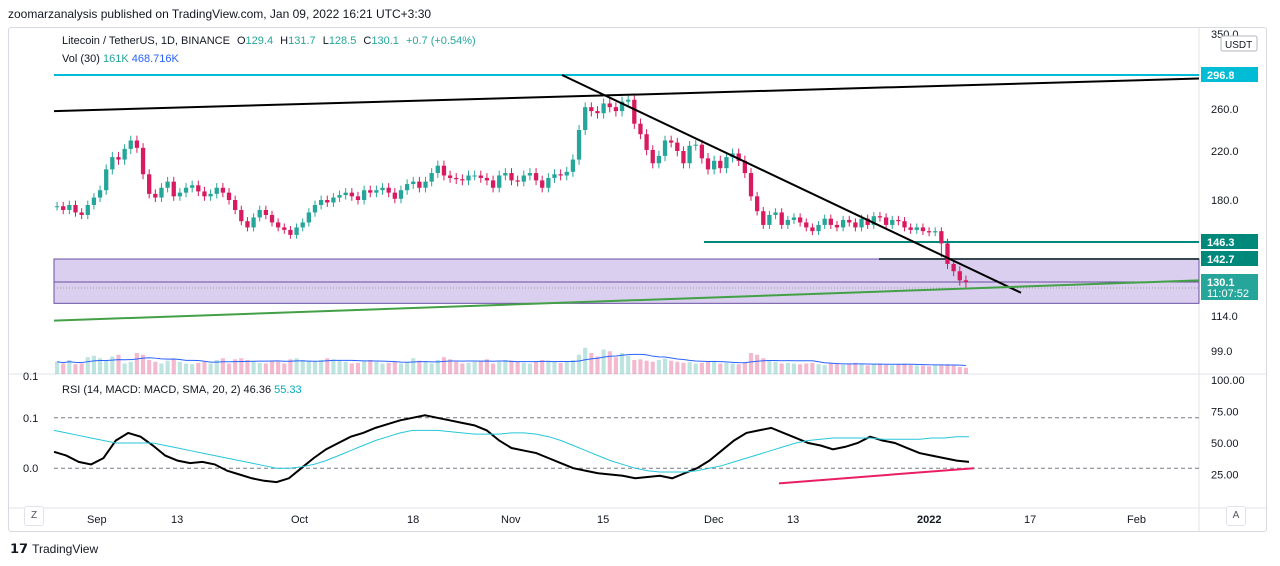 Image resolution: width=1280 pixels, height=566 pixels. What do you see at coordinates (1228, 381) in the screenshot?
I see `rsi-tick: 100.00` at bounding box center [1228, 381].